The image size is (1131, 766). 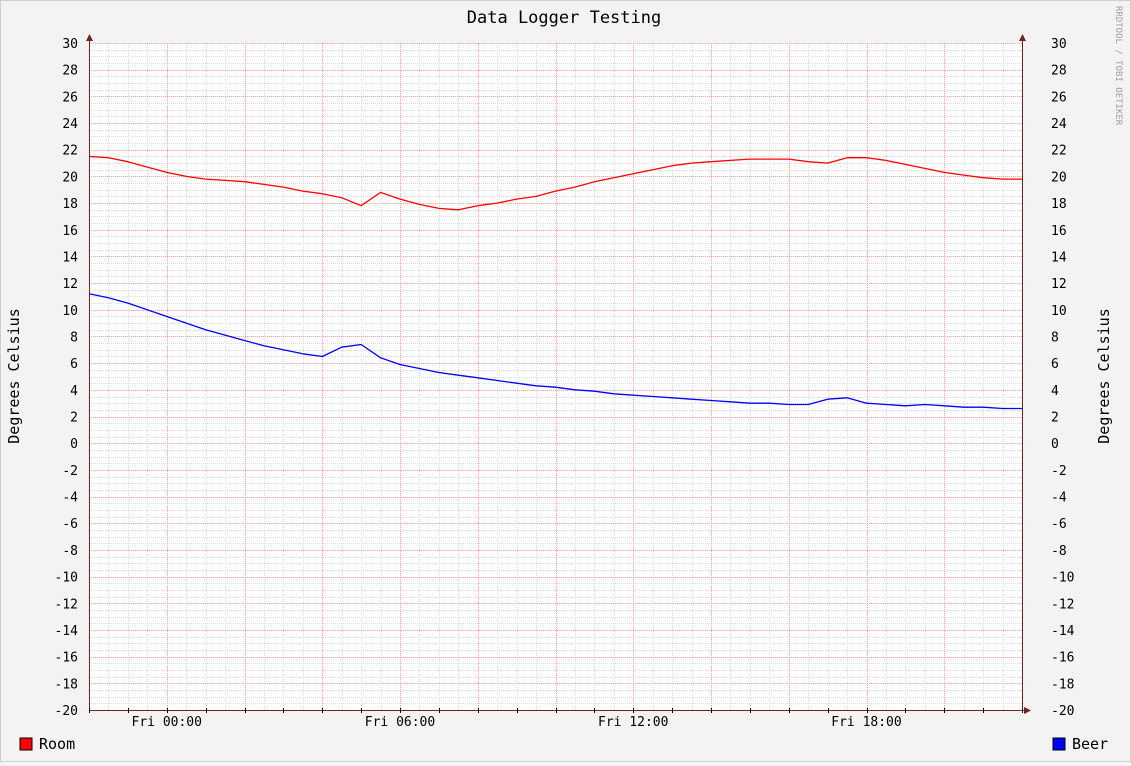 What do you see at coordinates (1059, 204) in the screenshot?
I see `y-tick-label-right: 18` at bounding box center [1059, 204].